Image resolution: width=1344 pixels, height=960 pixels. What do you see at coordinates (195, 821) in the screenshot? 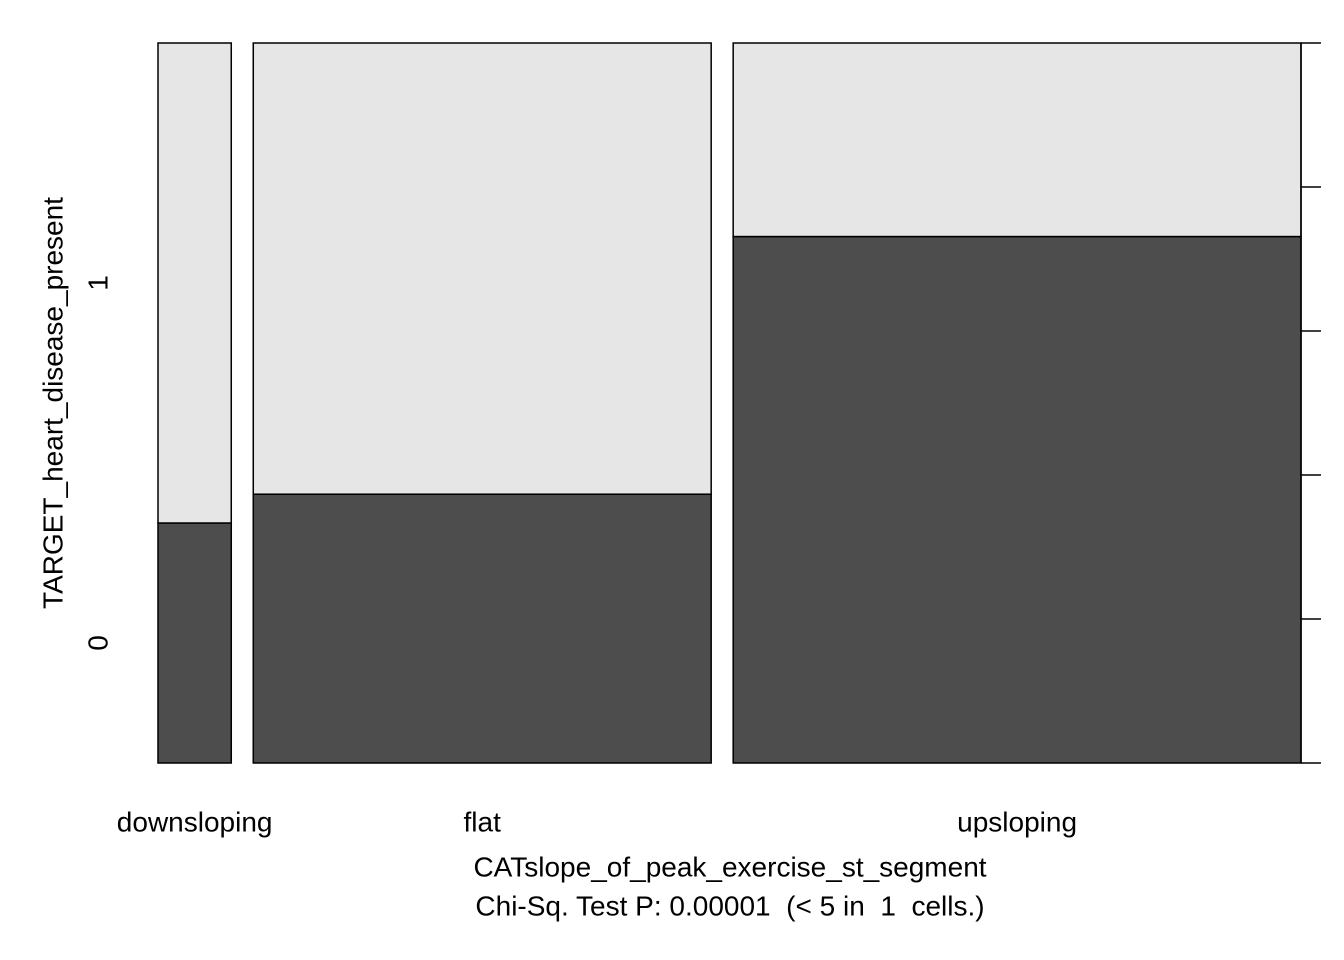
I see `x-tick-label: downsloping` at bounding box center [195, 821].